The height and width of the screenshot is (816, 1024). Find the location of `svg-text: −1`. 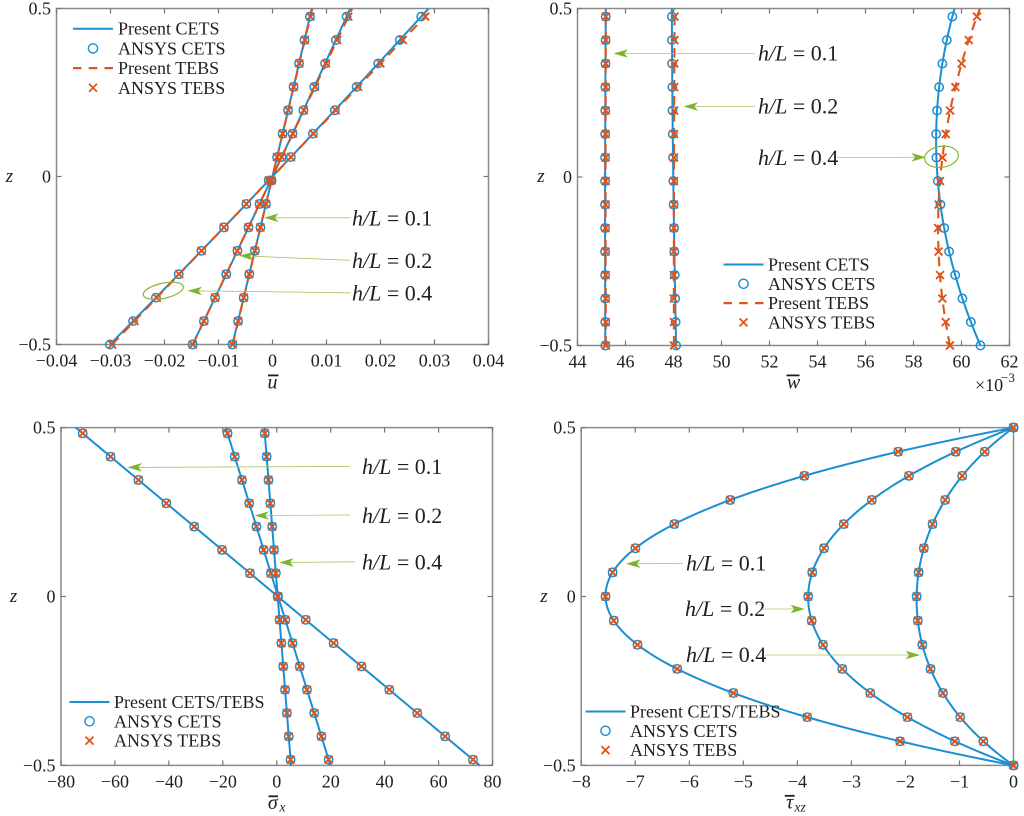

svg-text: −1 is located at coordinates (959, 781).